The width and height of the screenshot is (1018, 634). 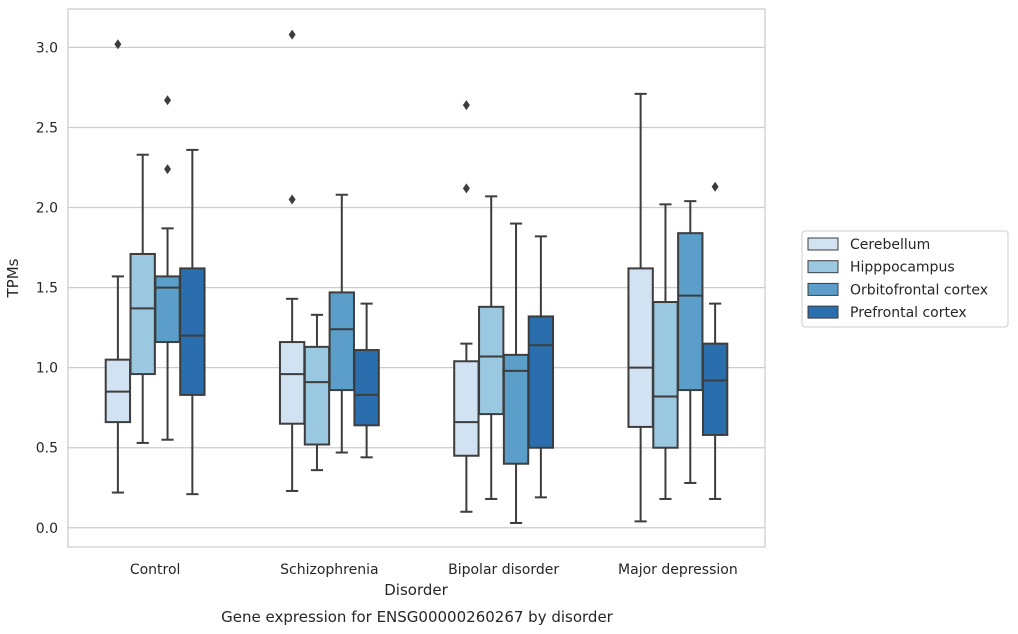 What do you see at coordinates (919, 290) in the screenshot?
I see `legend-label: Orbitofrontal cortex` at bounding box center [919, 290].